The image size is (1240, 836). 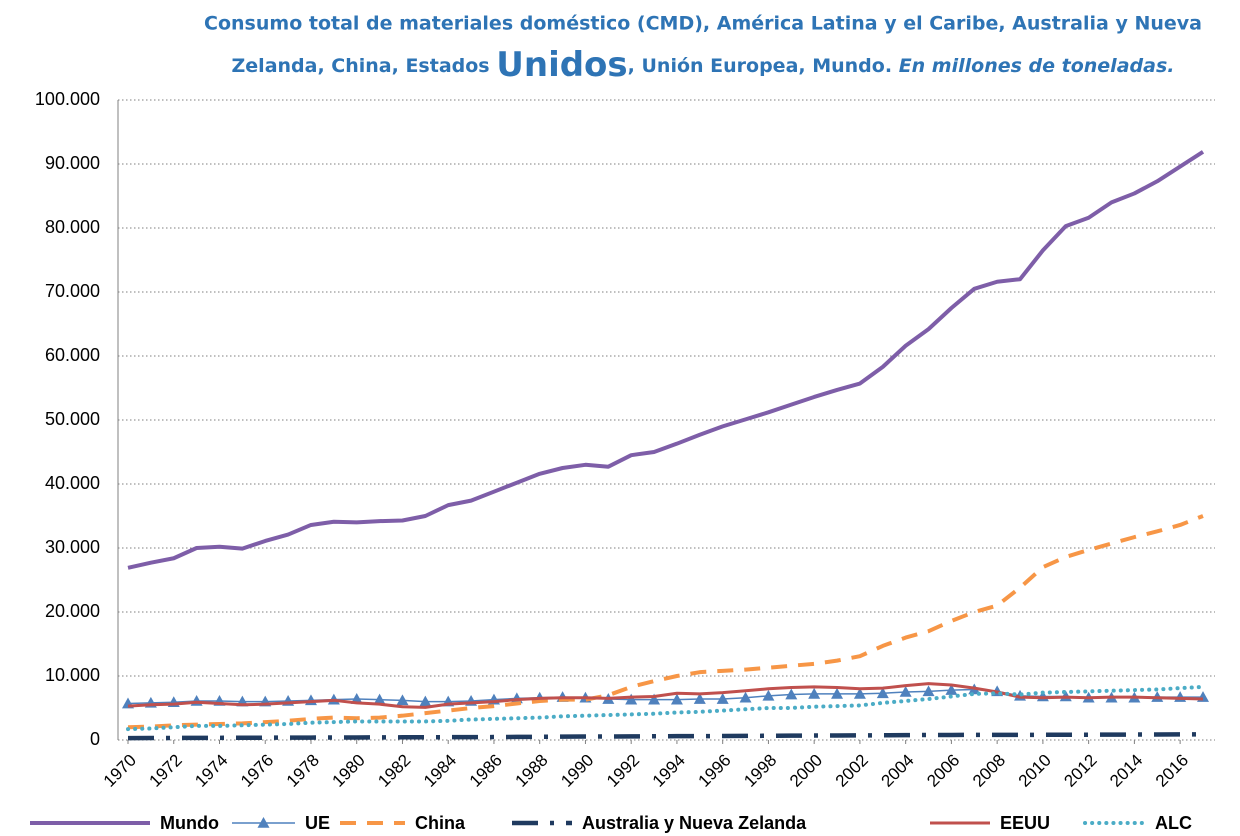 What do you see at coordinates (317, 823) in the screenshot?
I see `legend-label: UE` at bounding box center [317, 823].